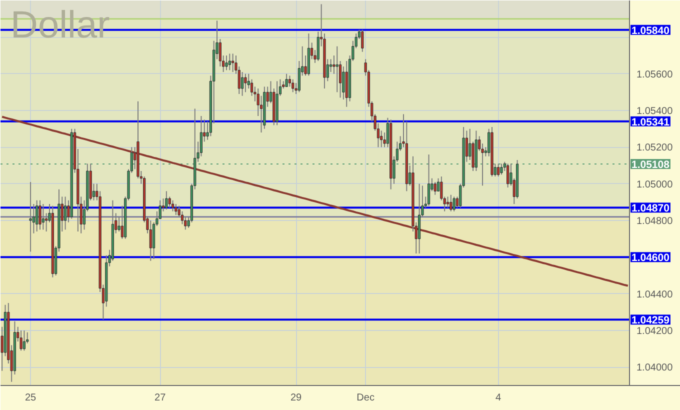 This screenshot has height=410, width=680. I want to click on y-tick-label: 1.04800, so click(655, 221).